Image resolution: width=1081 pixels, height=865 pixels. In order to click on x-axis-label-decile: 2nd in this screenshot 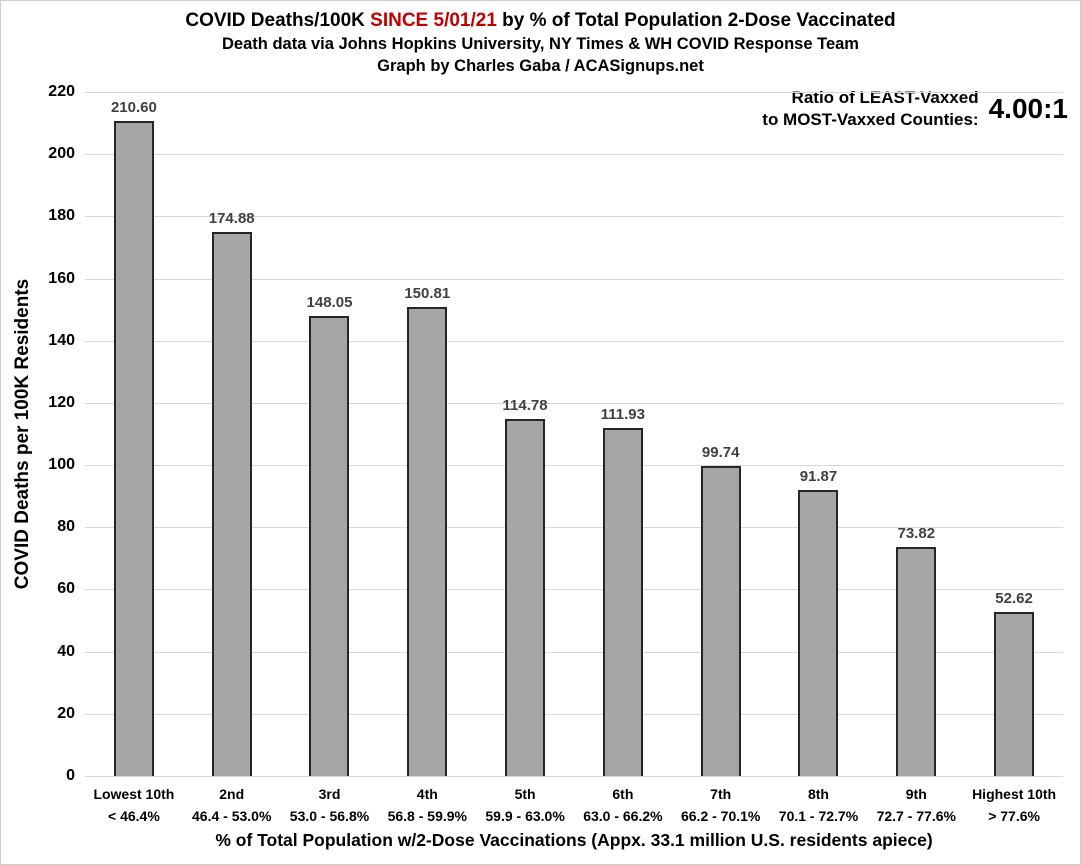, I will do `click(232, 794)`.